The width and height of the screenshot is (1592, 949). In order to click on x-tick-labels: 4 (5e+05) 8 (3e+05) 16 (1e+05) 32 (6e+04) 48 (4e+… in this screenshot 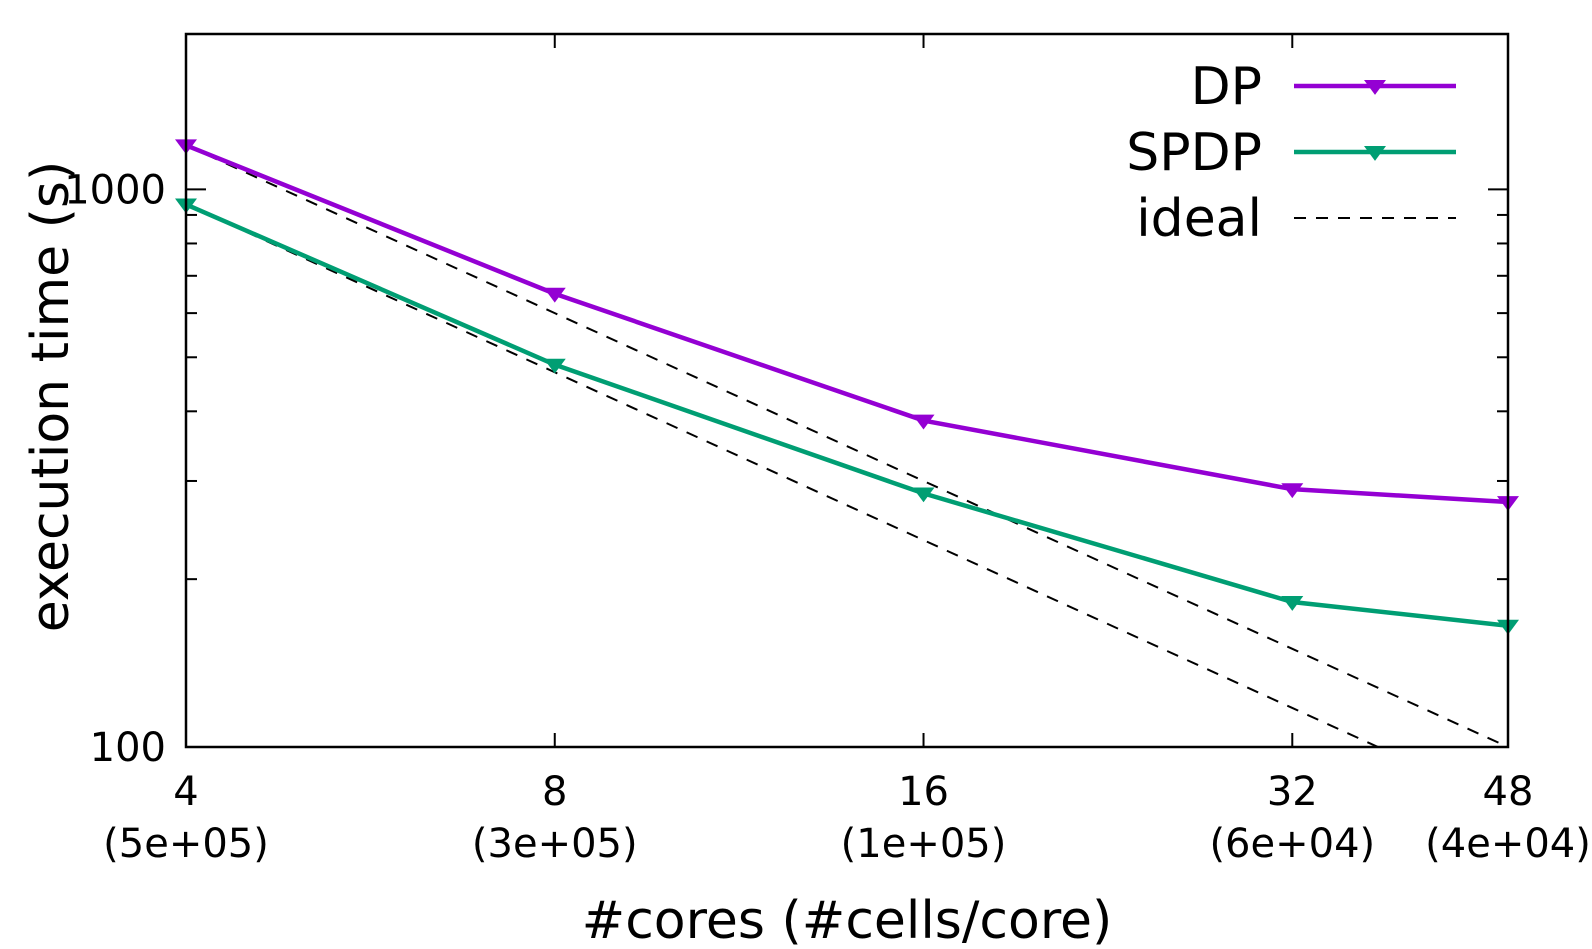, I will do `click(847, 818)`.